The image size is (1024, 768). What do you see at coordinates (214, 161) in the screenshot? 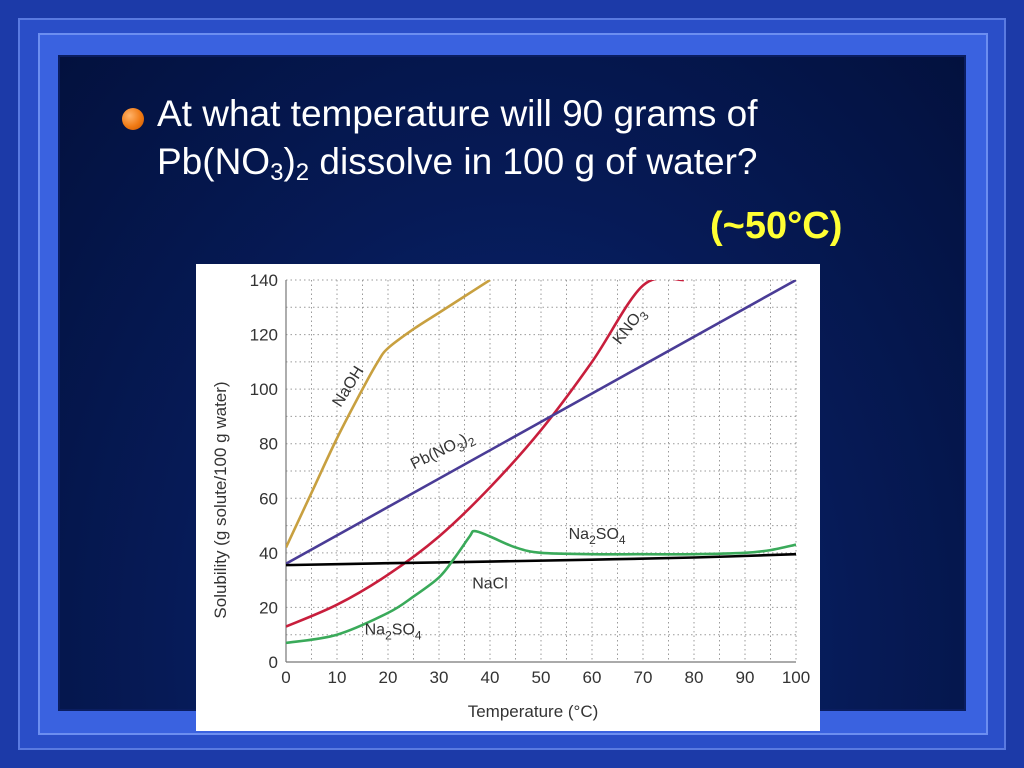
I see `formula-part: Pb(NO` at bounding box center [214, 161].